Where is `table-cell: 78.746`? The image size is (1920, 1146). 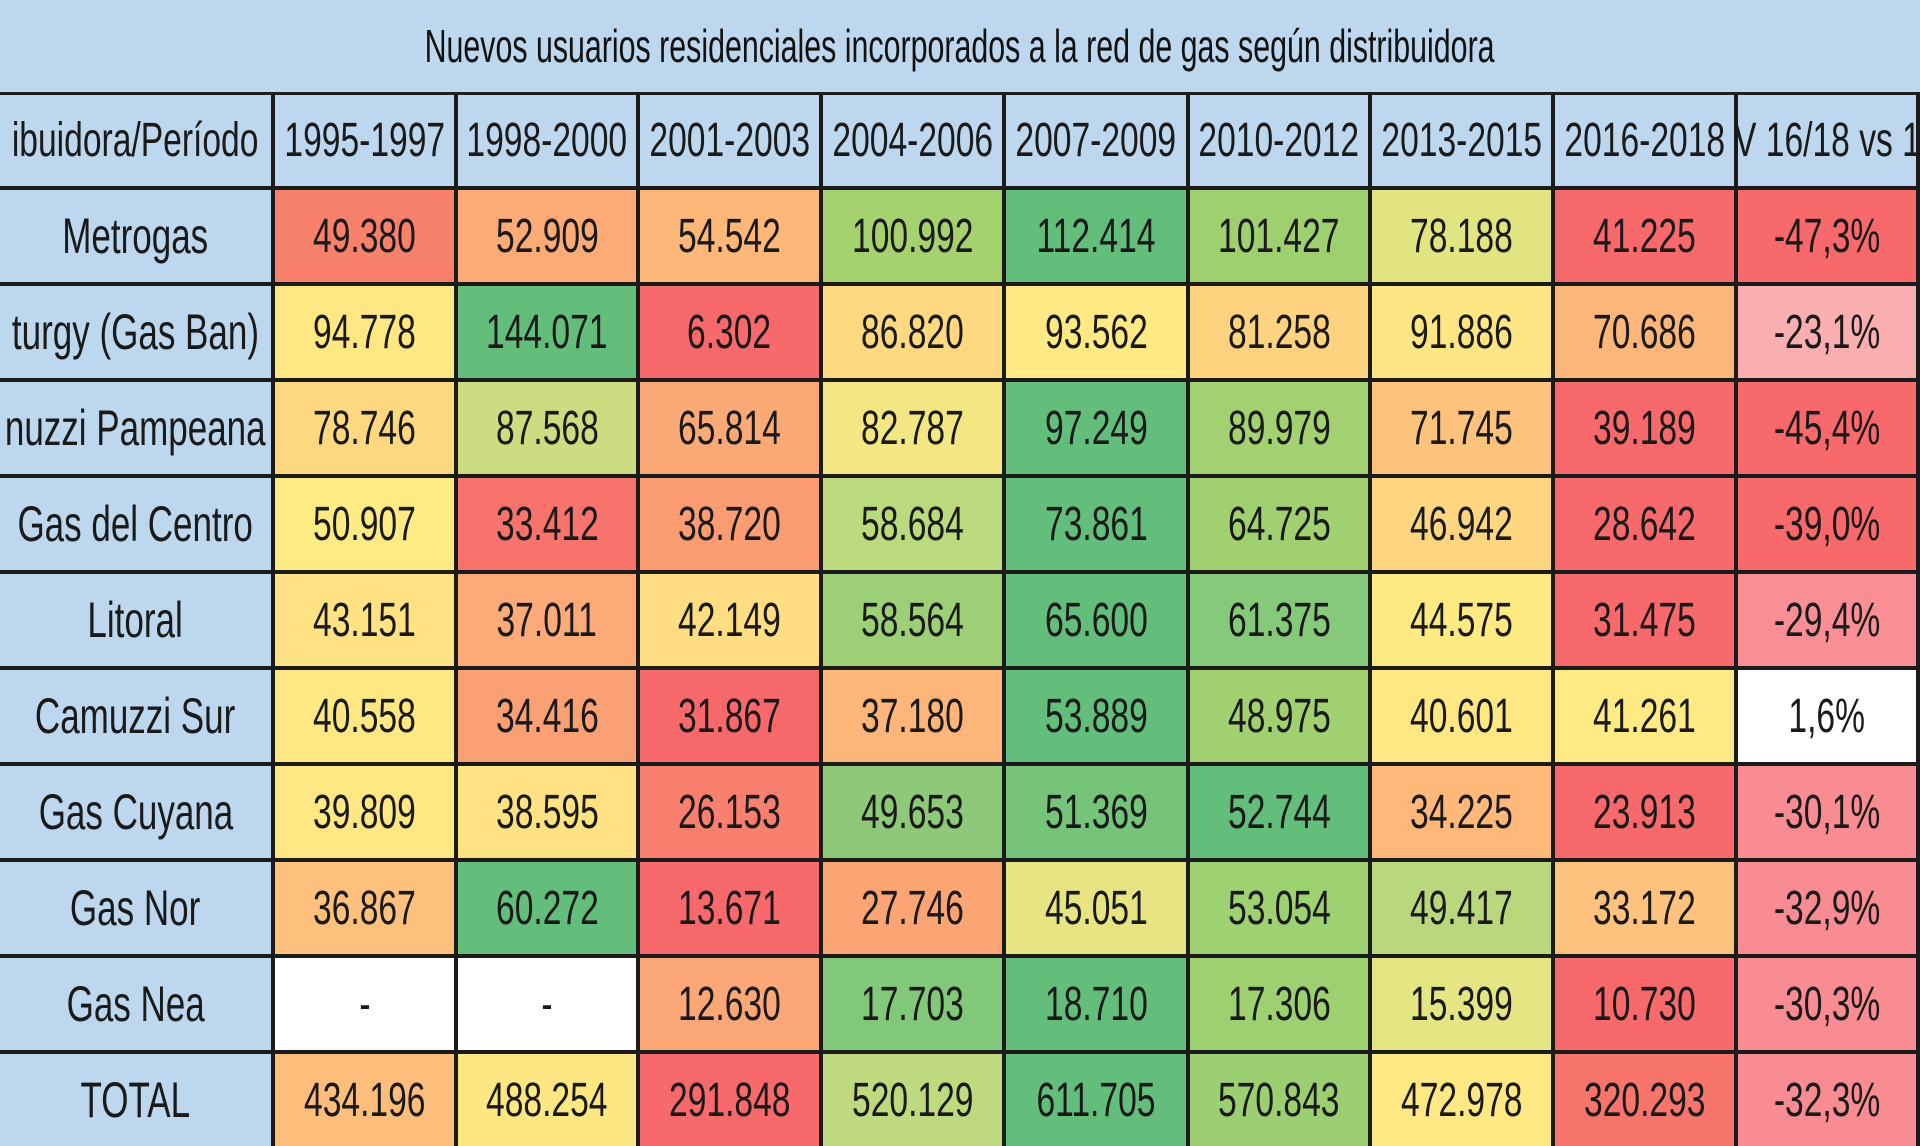 table-cell: 78.746 is located at coordinates (366, 430).